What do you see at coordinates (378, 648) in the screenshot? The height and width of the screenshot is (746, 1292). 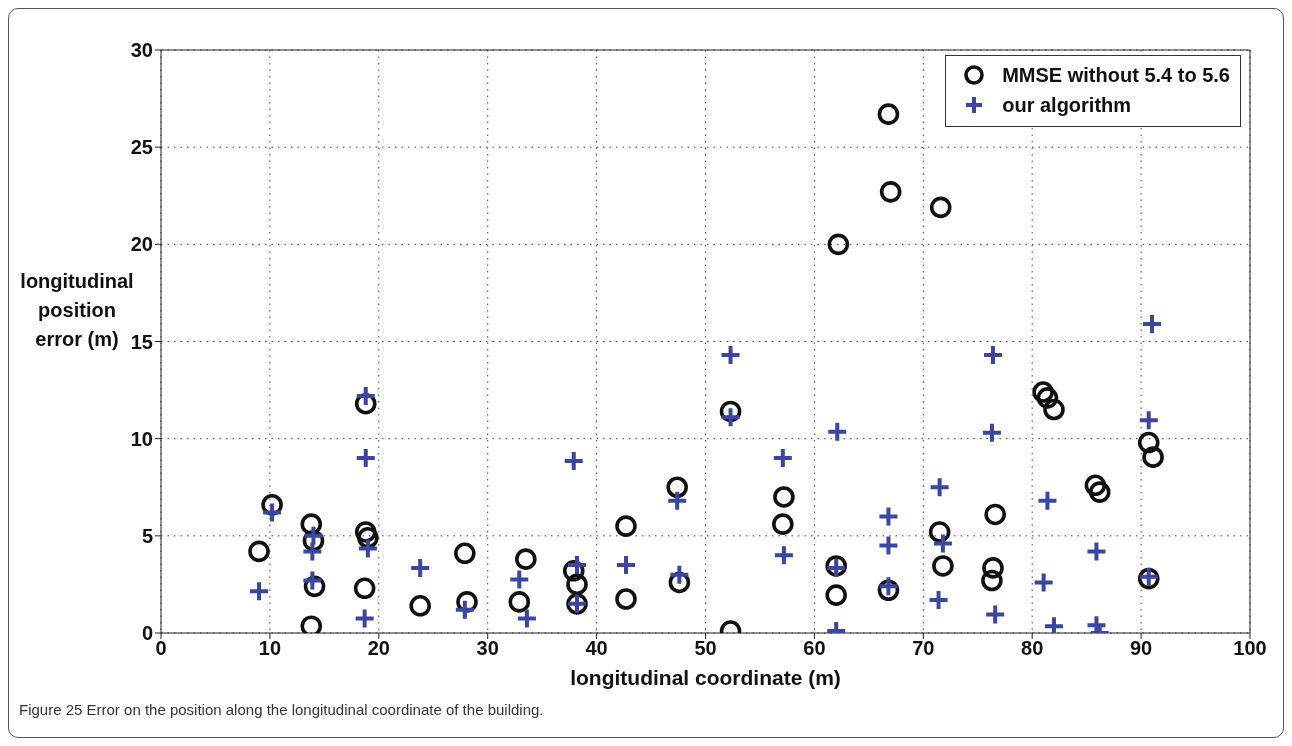 I see `x-tick-label: 20` at bounding box center [378, 648].